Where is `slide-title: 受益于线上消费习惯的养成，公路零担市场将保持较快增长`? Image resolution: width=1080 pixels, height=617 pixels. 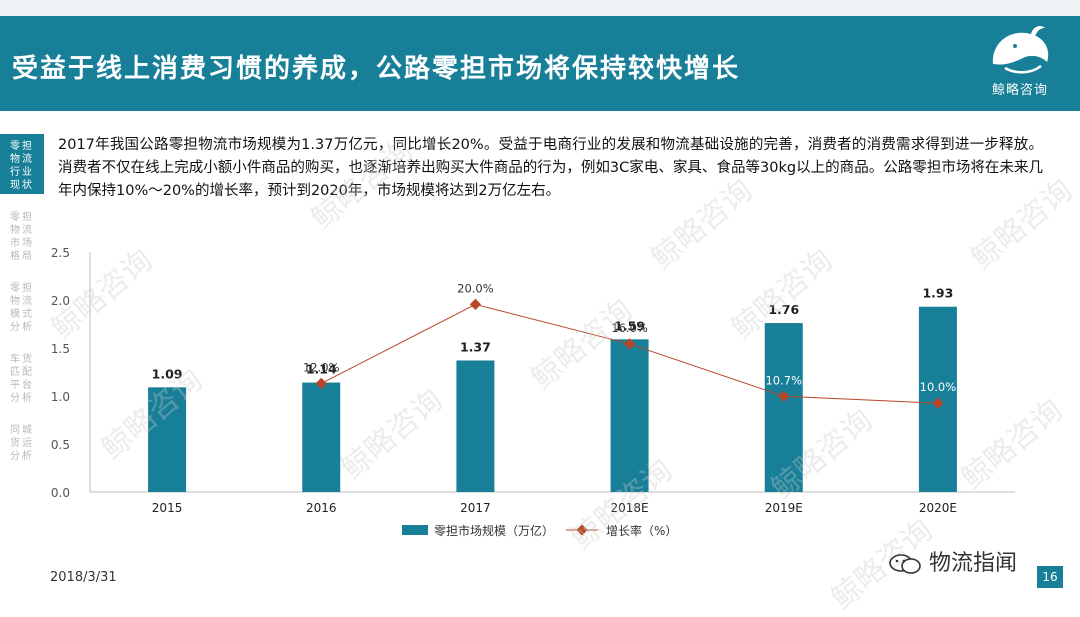
slide-title: 受益于线上消费习惯的养成，公路零担市场将保持较快增长 is located at coordinates (376, 69).